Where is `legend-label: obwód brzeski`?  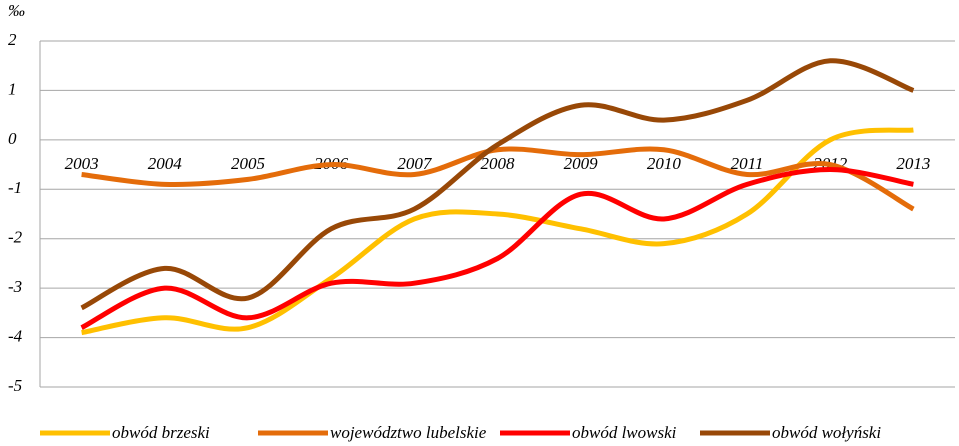
legend-label: obwód brzeski is located at coordinates (161, 432).